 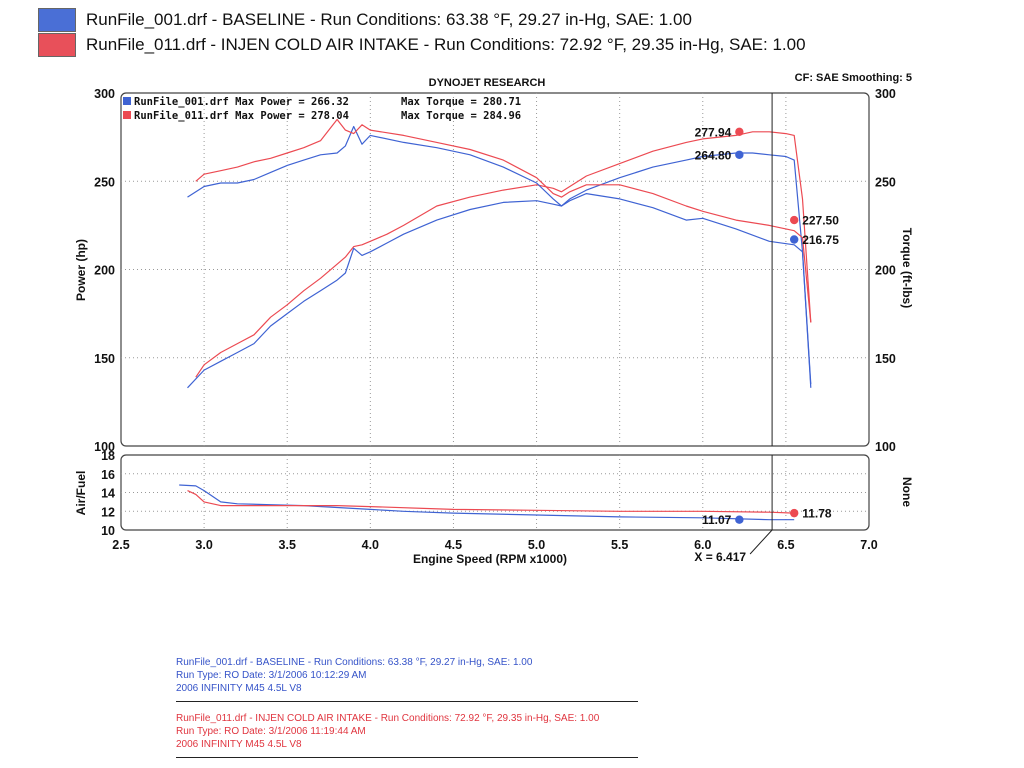 What do you see at coordinates (203, 545) in the screenshot?
I see `x-tick-label: 3.0` at bounding box center [203, 545].